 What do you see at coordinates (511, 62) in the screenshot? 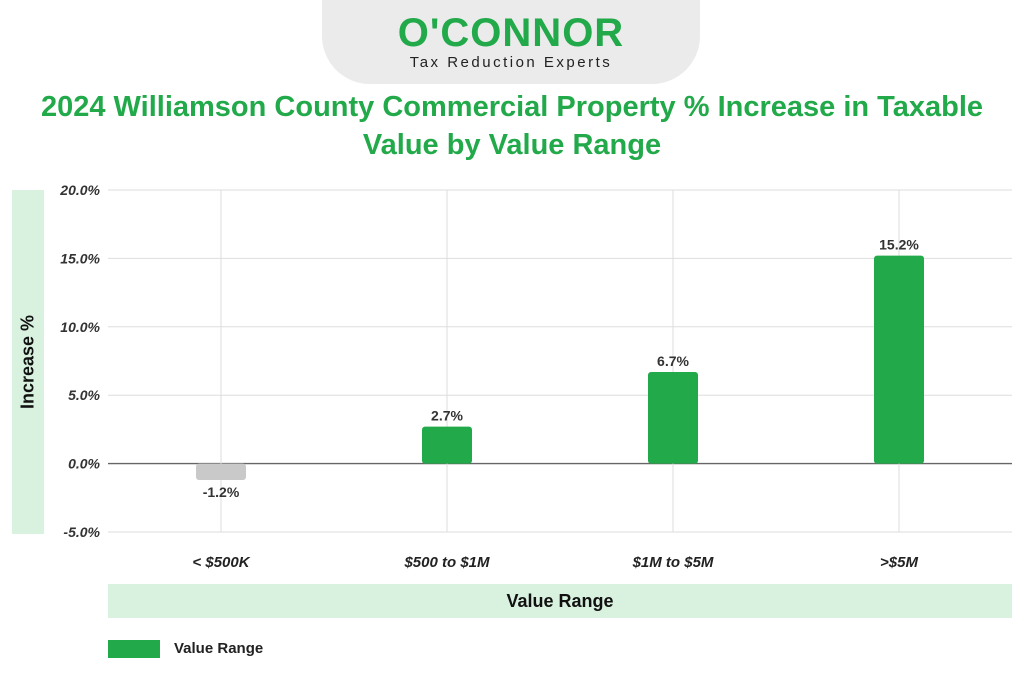
I see `brand-tagline: Tax Reduction Experts` at bounding box center [511, 62].